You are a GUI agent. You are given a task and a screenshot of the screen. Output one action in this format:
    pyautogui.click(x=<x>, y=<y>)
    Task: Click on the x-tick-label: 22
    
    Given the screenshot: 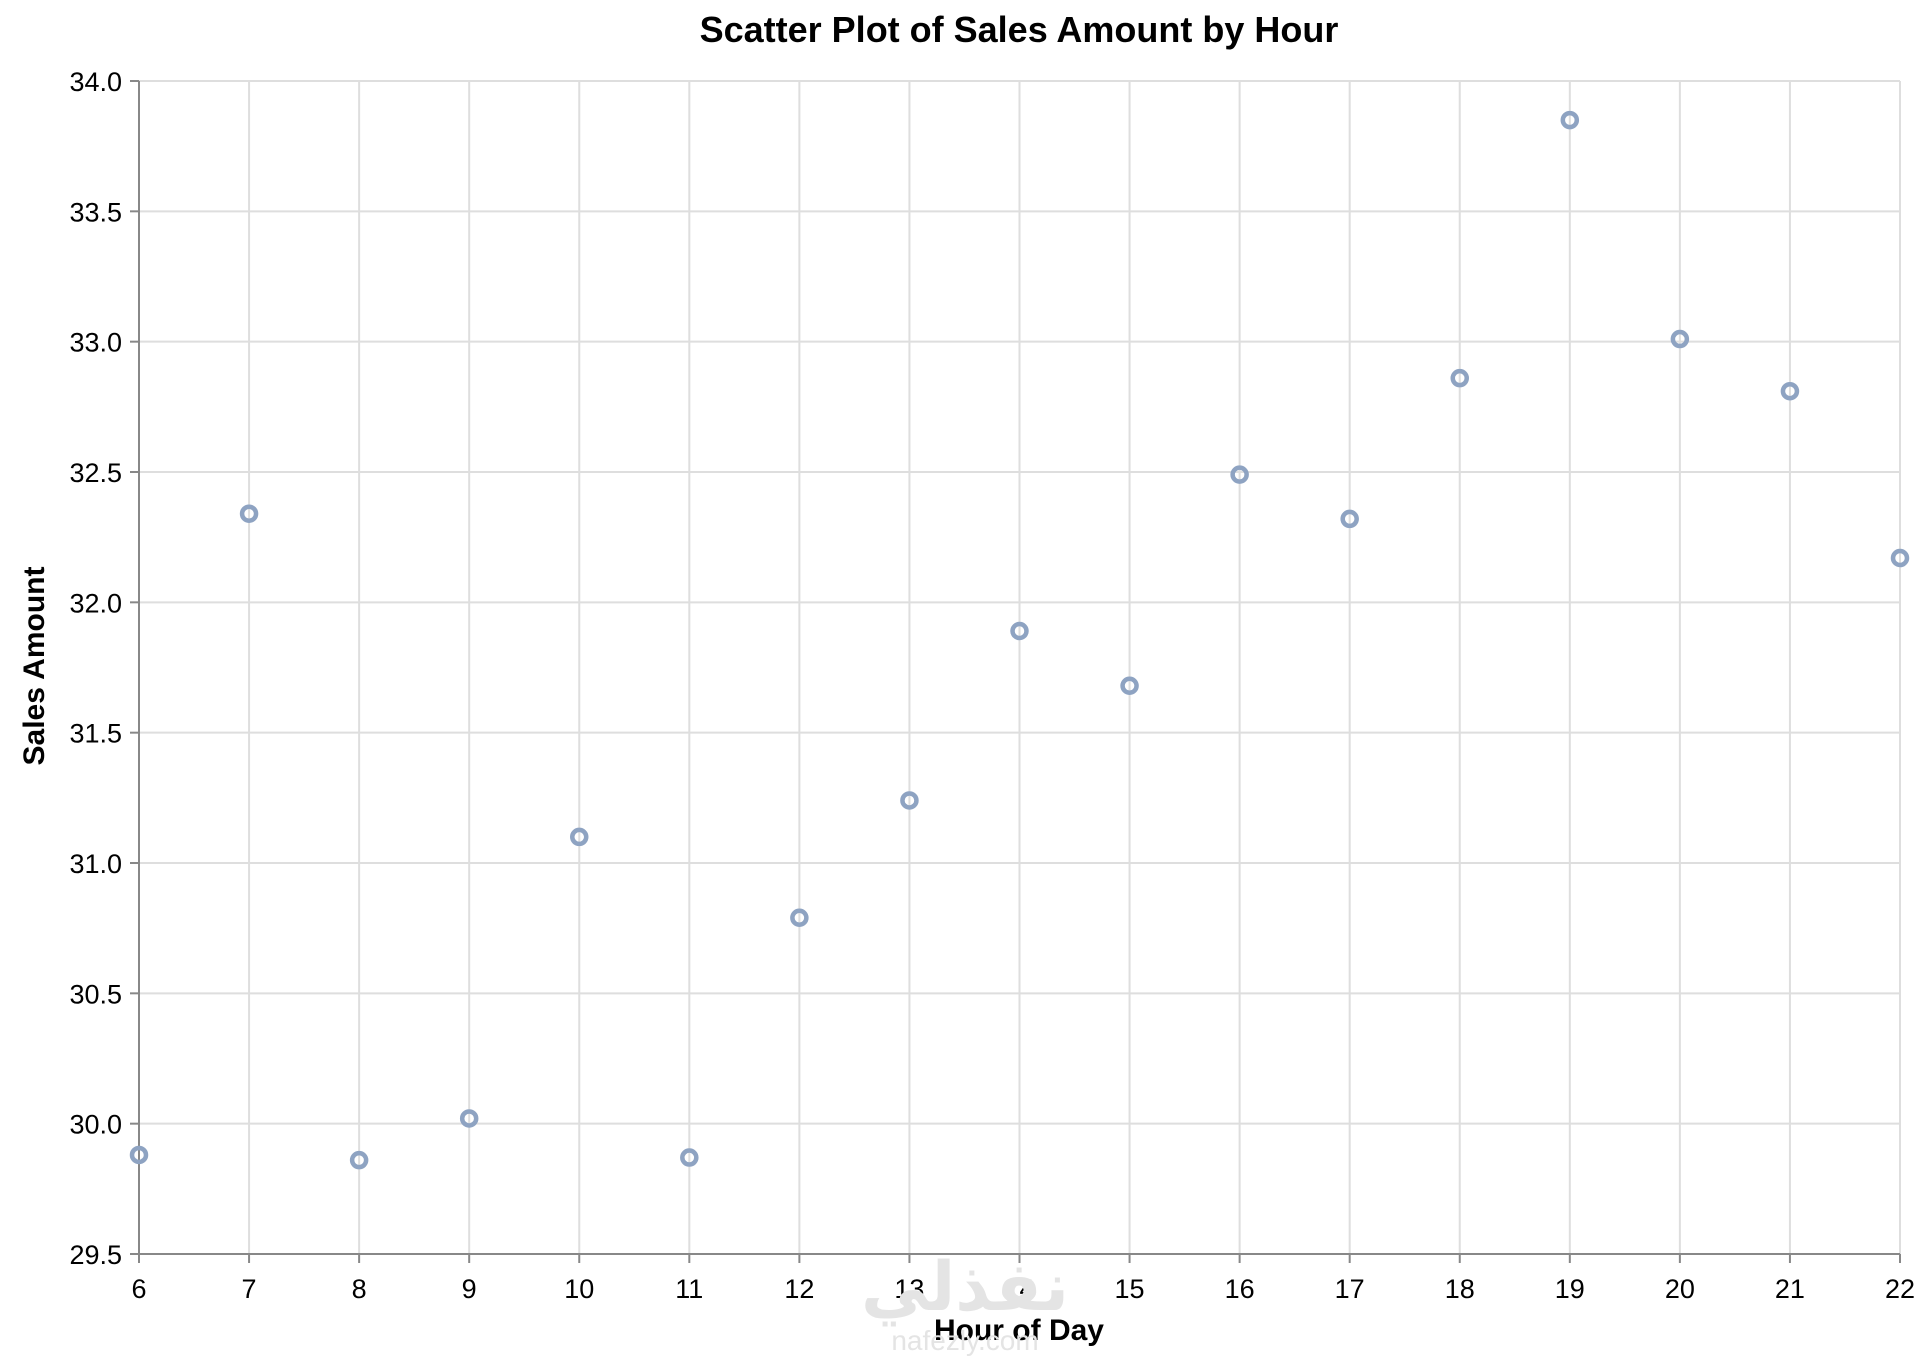 What is the action you would take?
    pyautogui.click(x=1900, y=1289)
    